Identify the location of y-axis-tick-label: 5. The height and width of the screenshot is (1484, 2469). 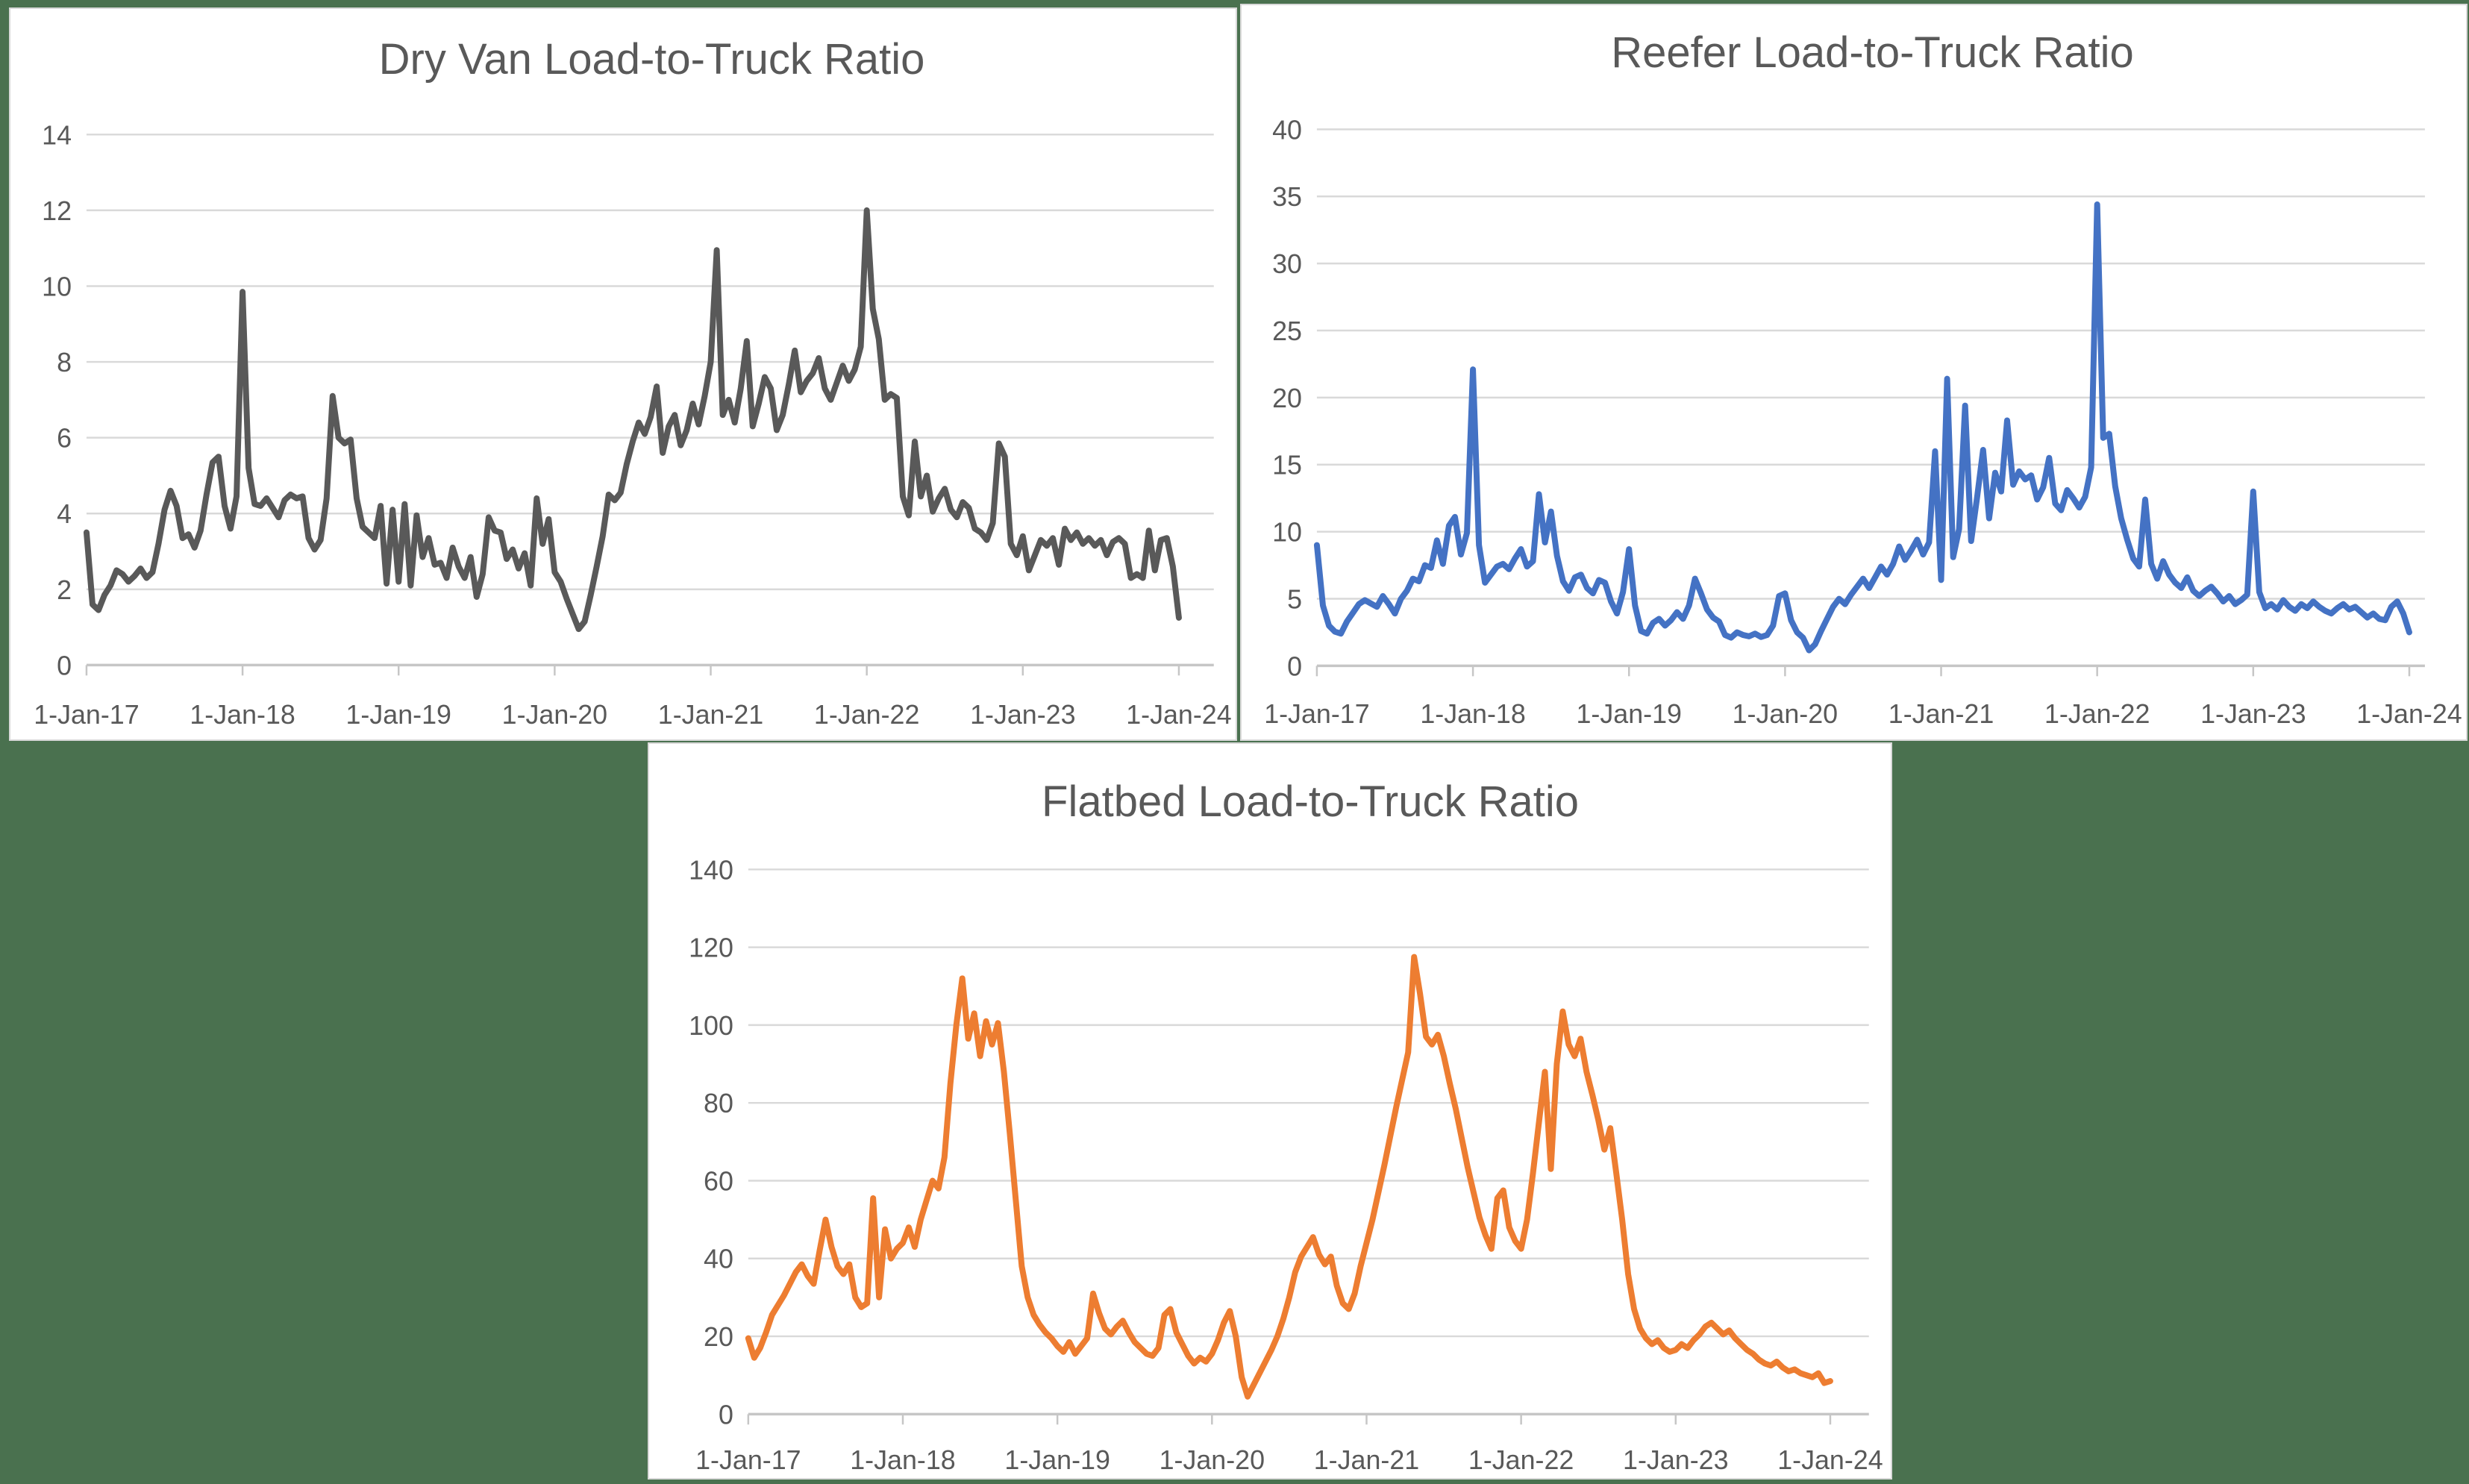
(1294, 599).